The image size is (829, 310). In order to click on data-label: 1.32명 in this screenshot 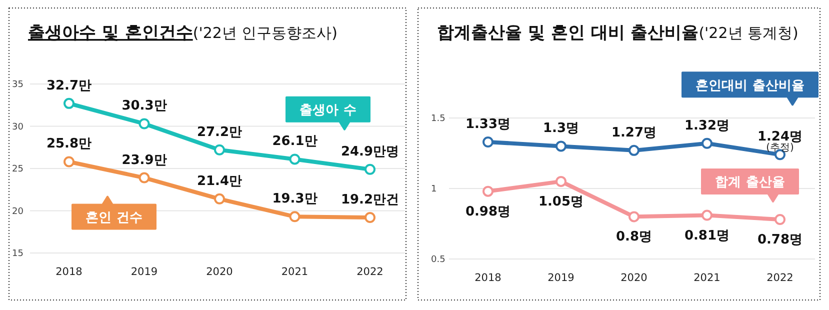, I will do `click(707, 126)`.